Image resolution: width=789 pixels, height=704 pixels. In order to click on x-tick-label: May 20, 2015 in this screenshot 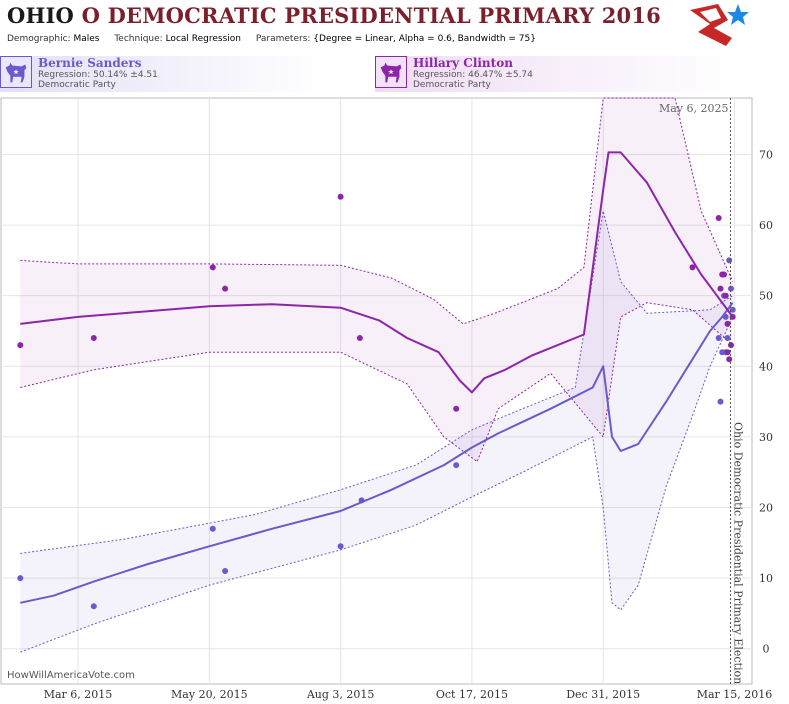, I will do `click(209, 694)`.